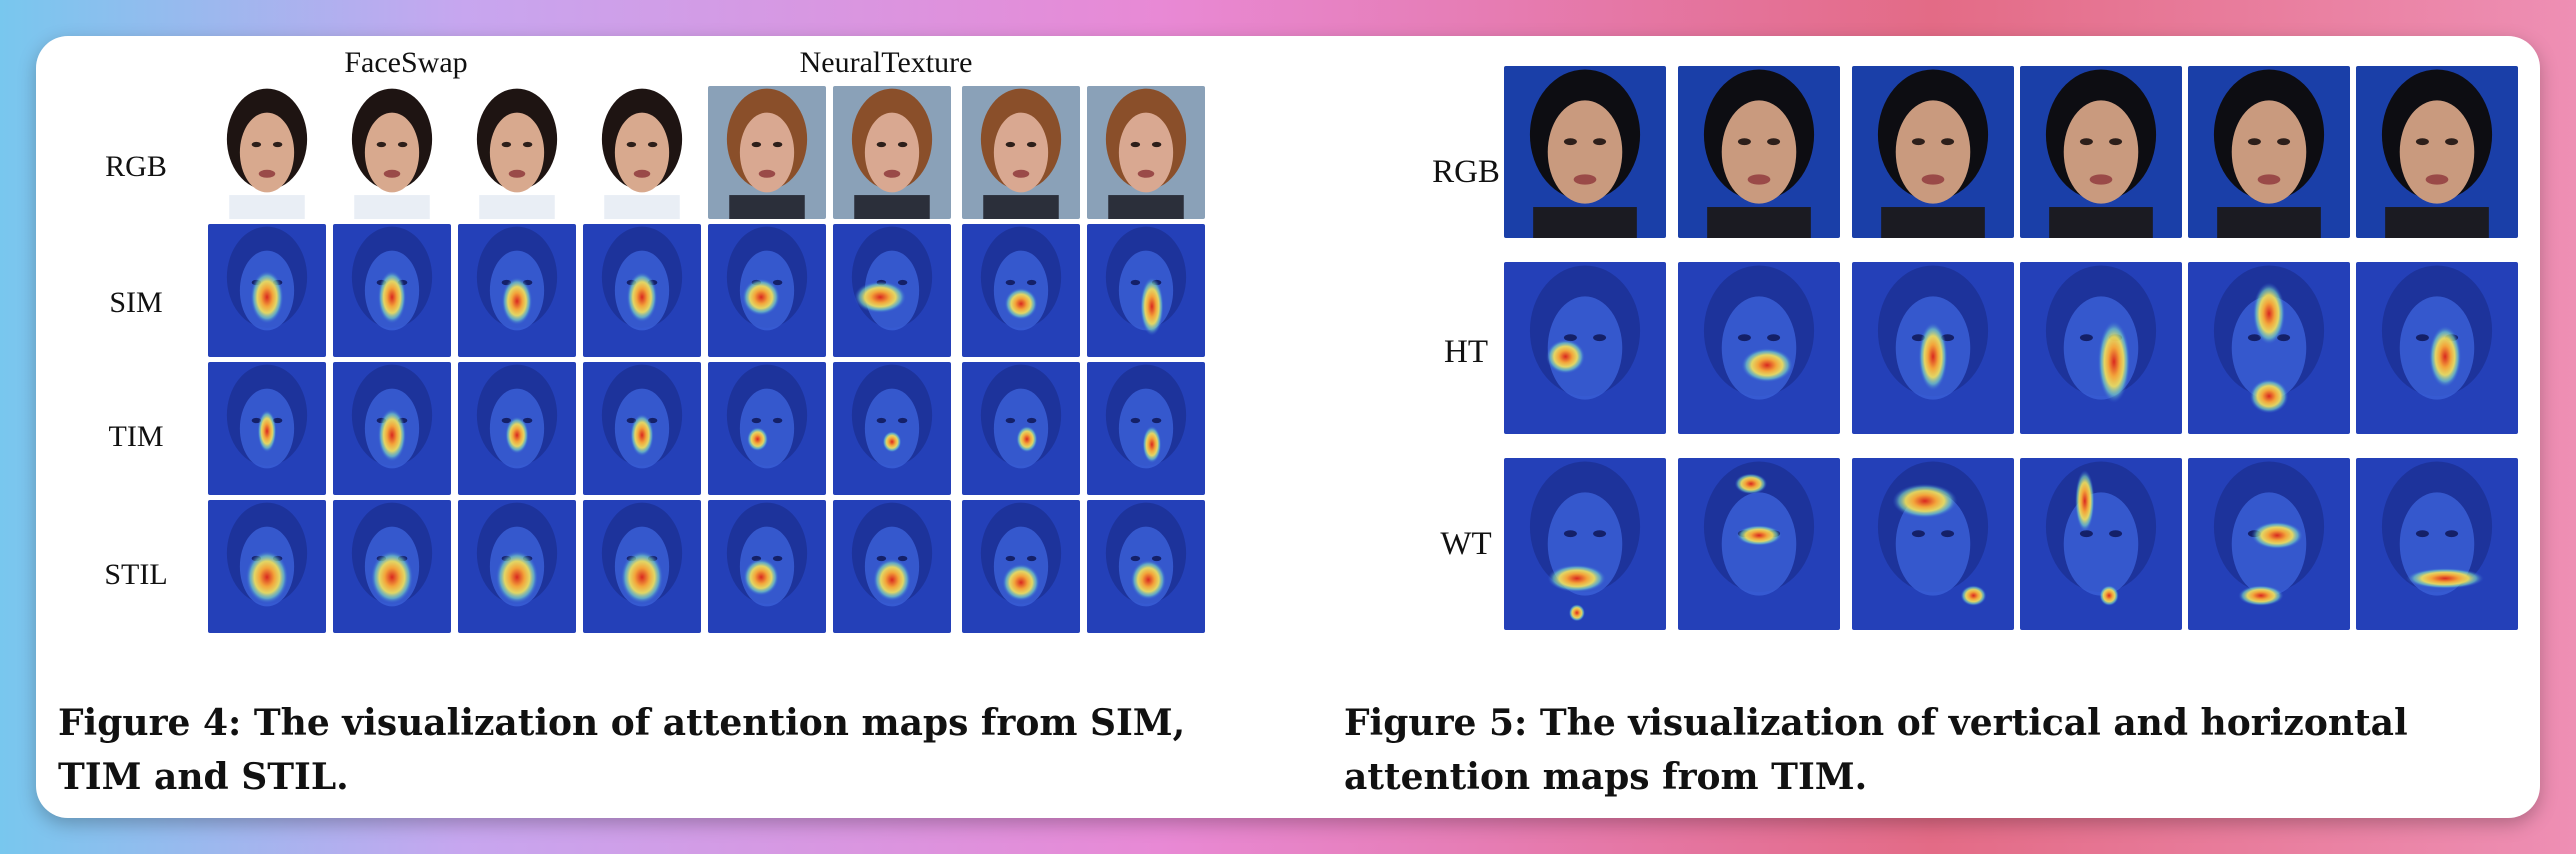 The height and width of the screenshot is (854, 2576). I want to click on row-label-rgb: RGB, so click(136, 166).